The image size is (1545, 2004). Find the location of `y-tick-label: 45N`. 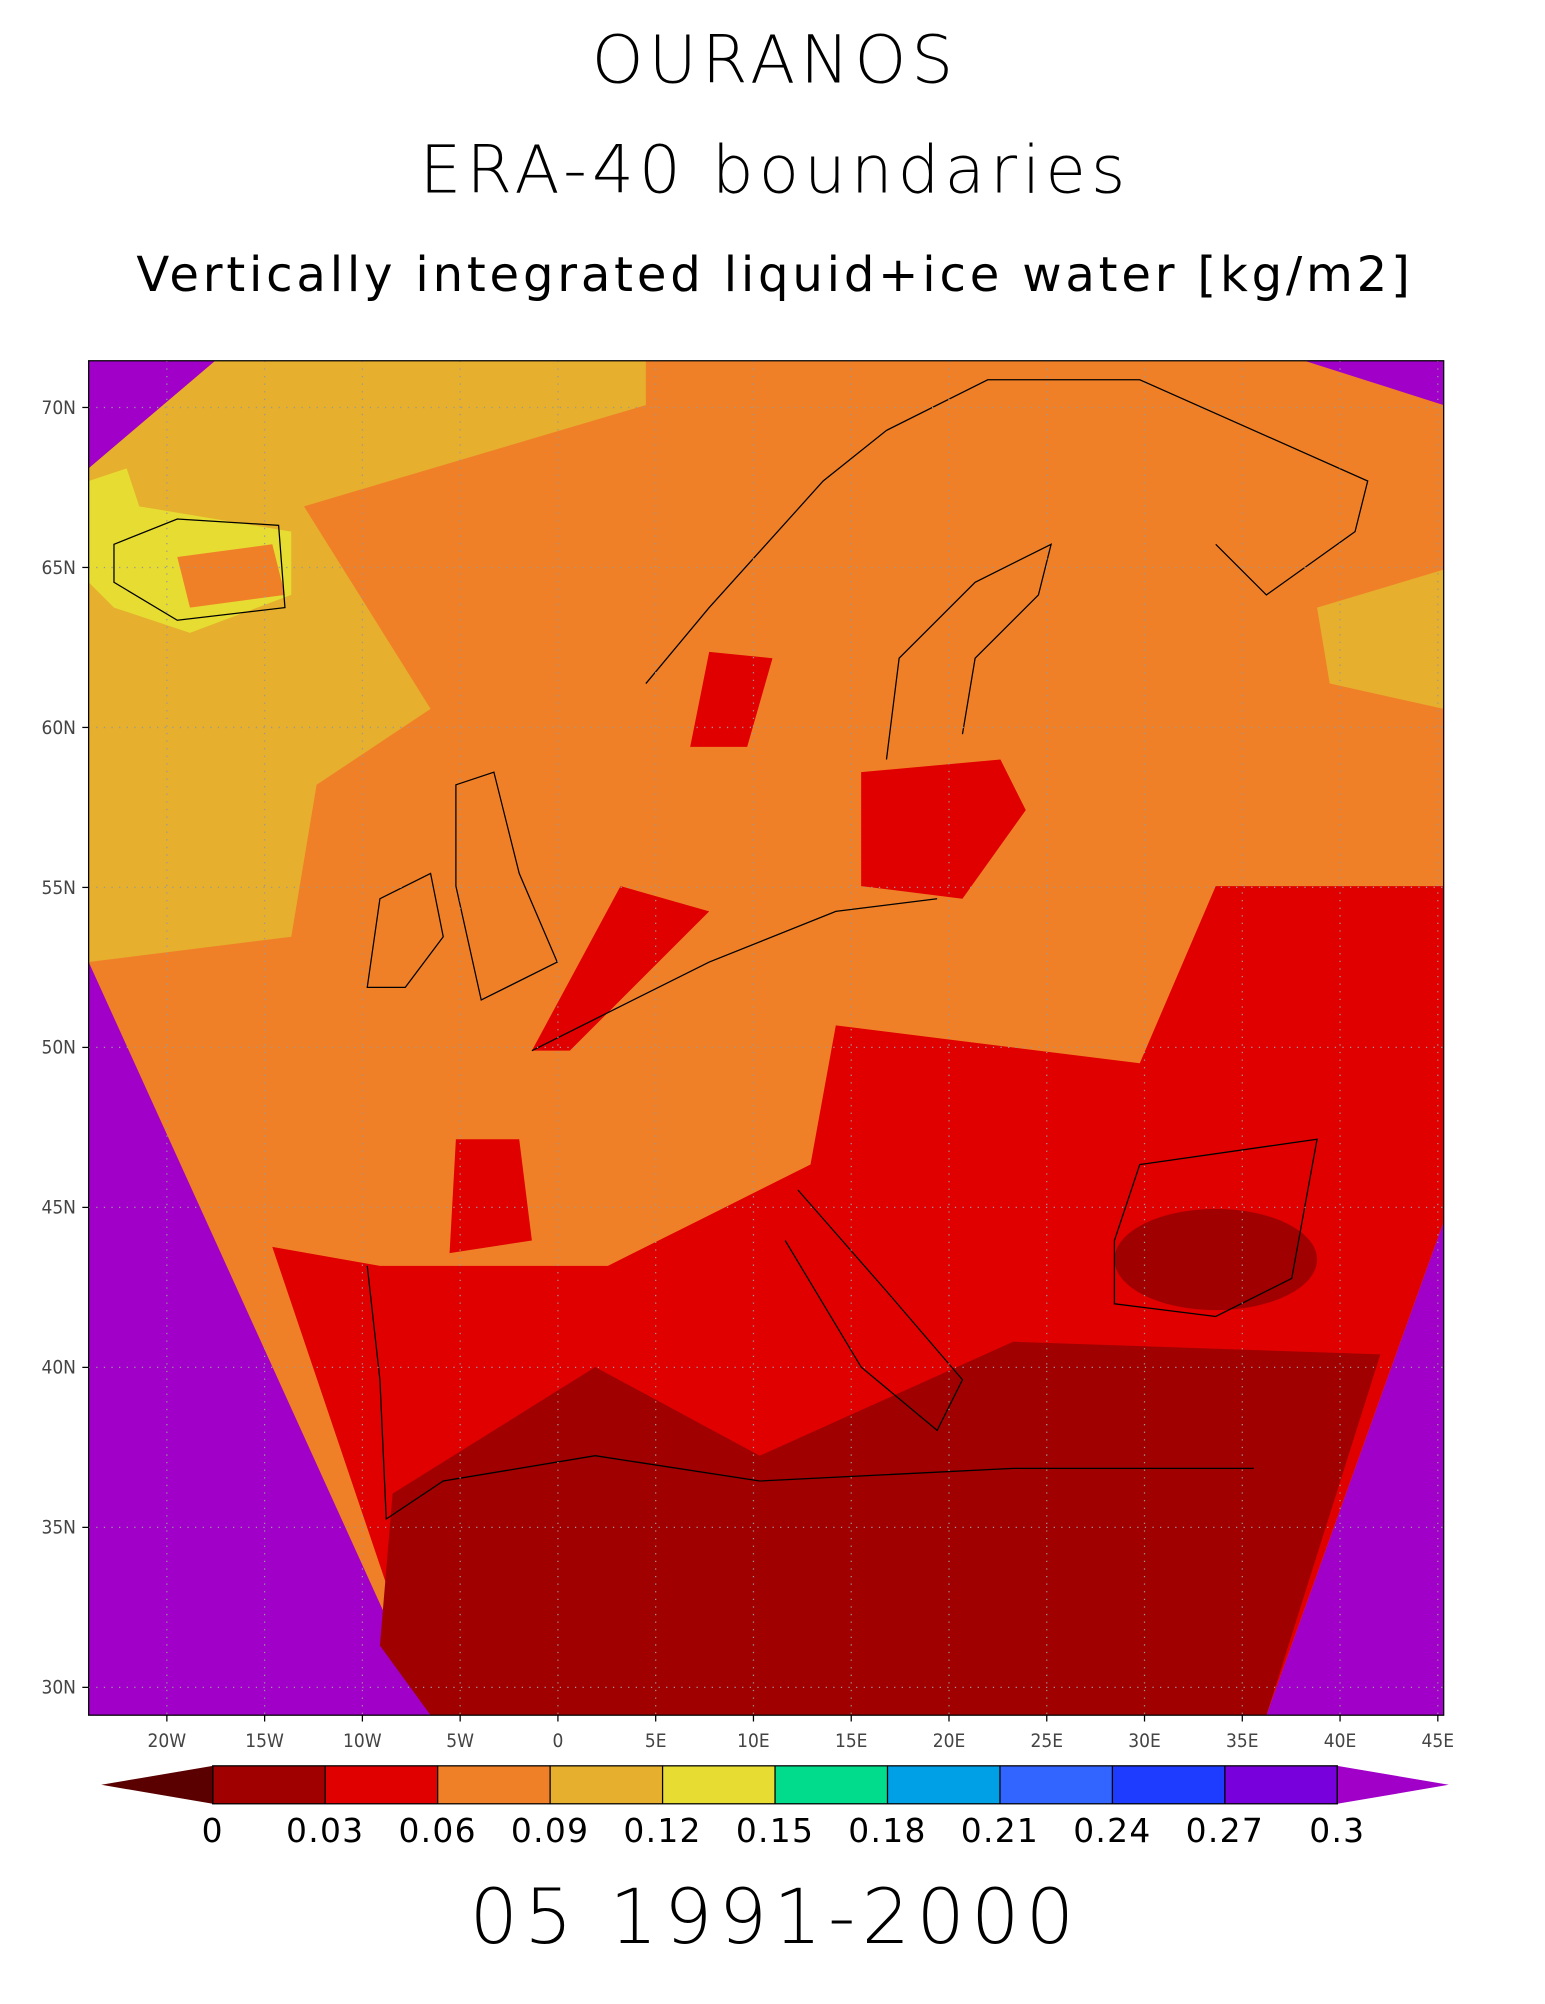

y-tick-label: 45N is located at coordinates (58, 1208).